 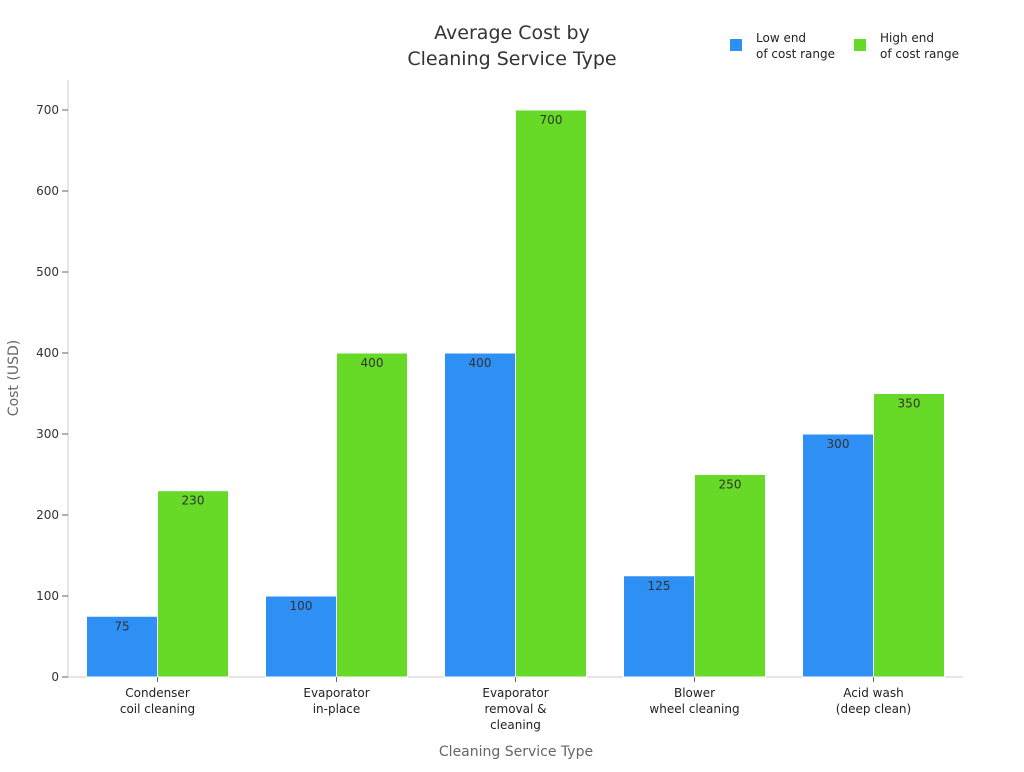 What do you see at coordinates (121, 626) in the screenshot?
I see `data-label: 75` at bounding box center [121, 626].